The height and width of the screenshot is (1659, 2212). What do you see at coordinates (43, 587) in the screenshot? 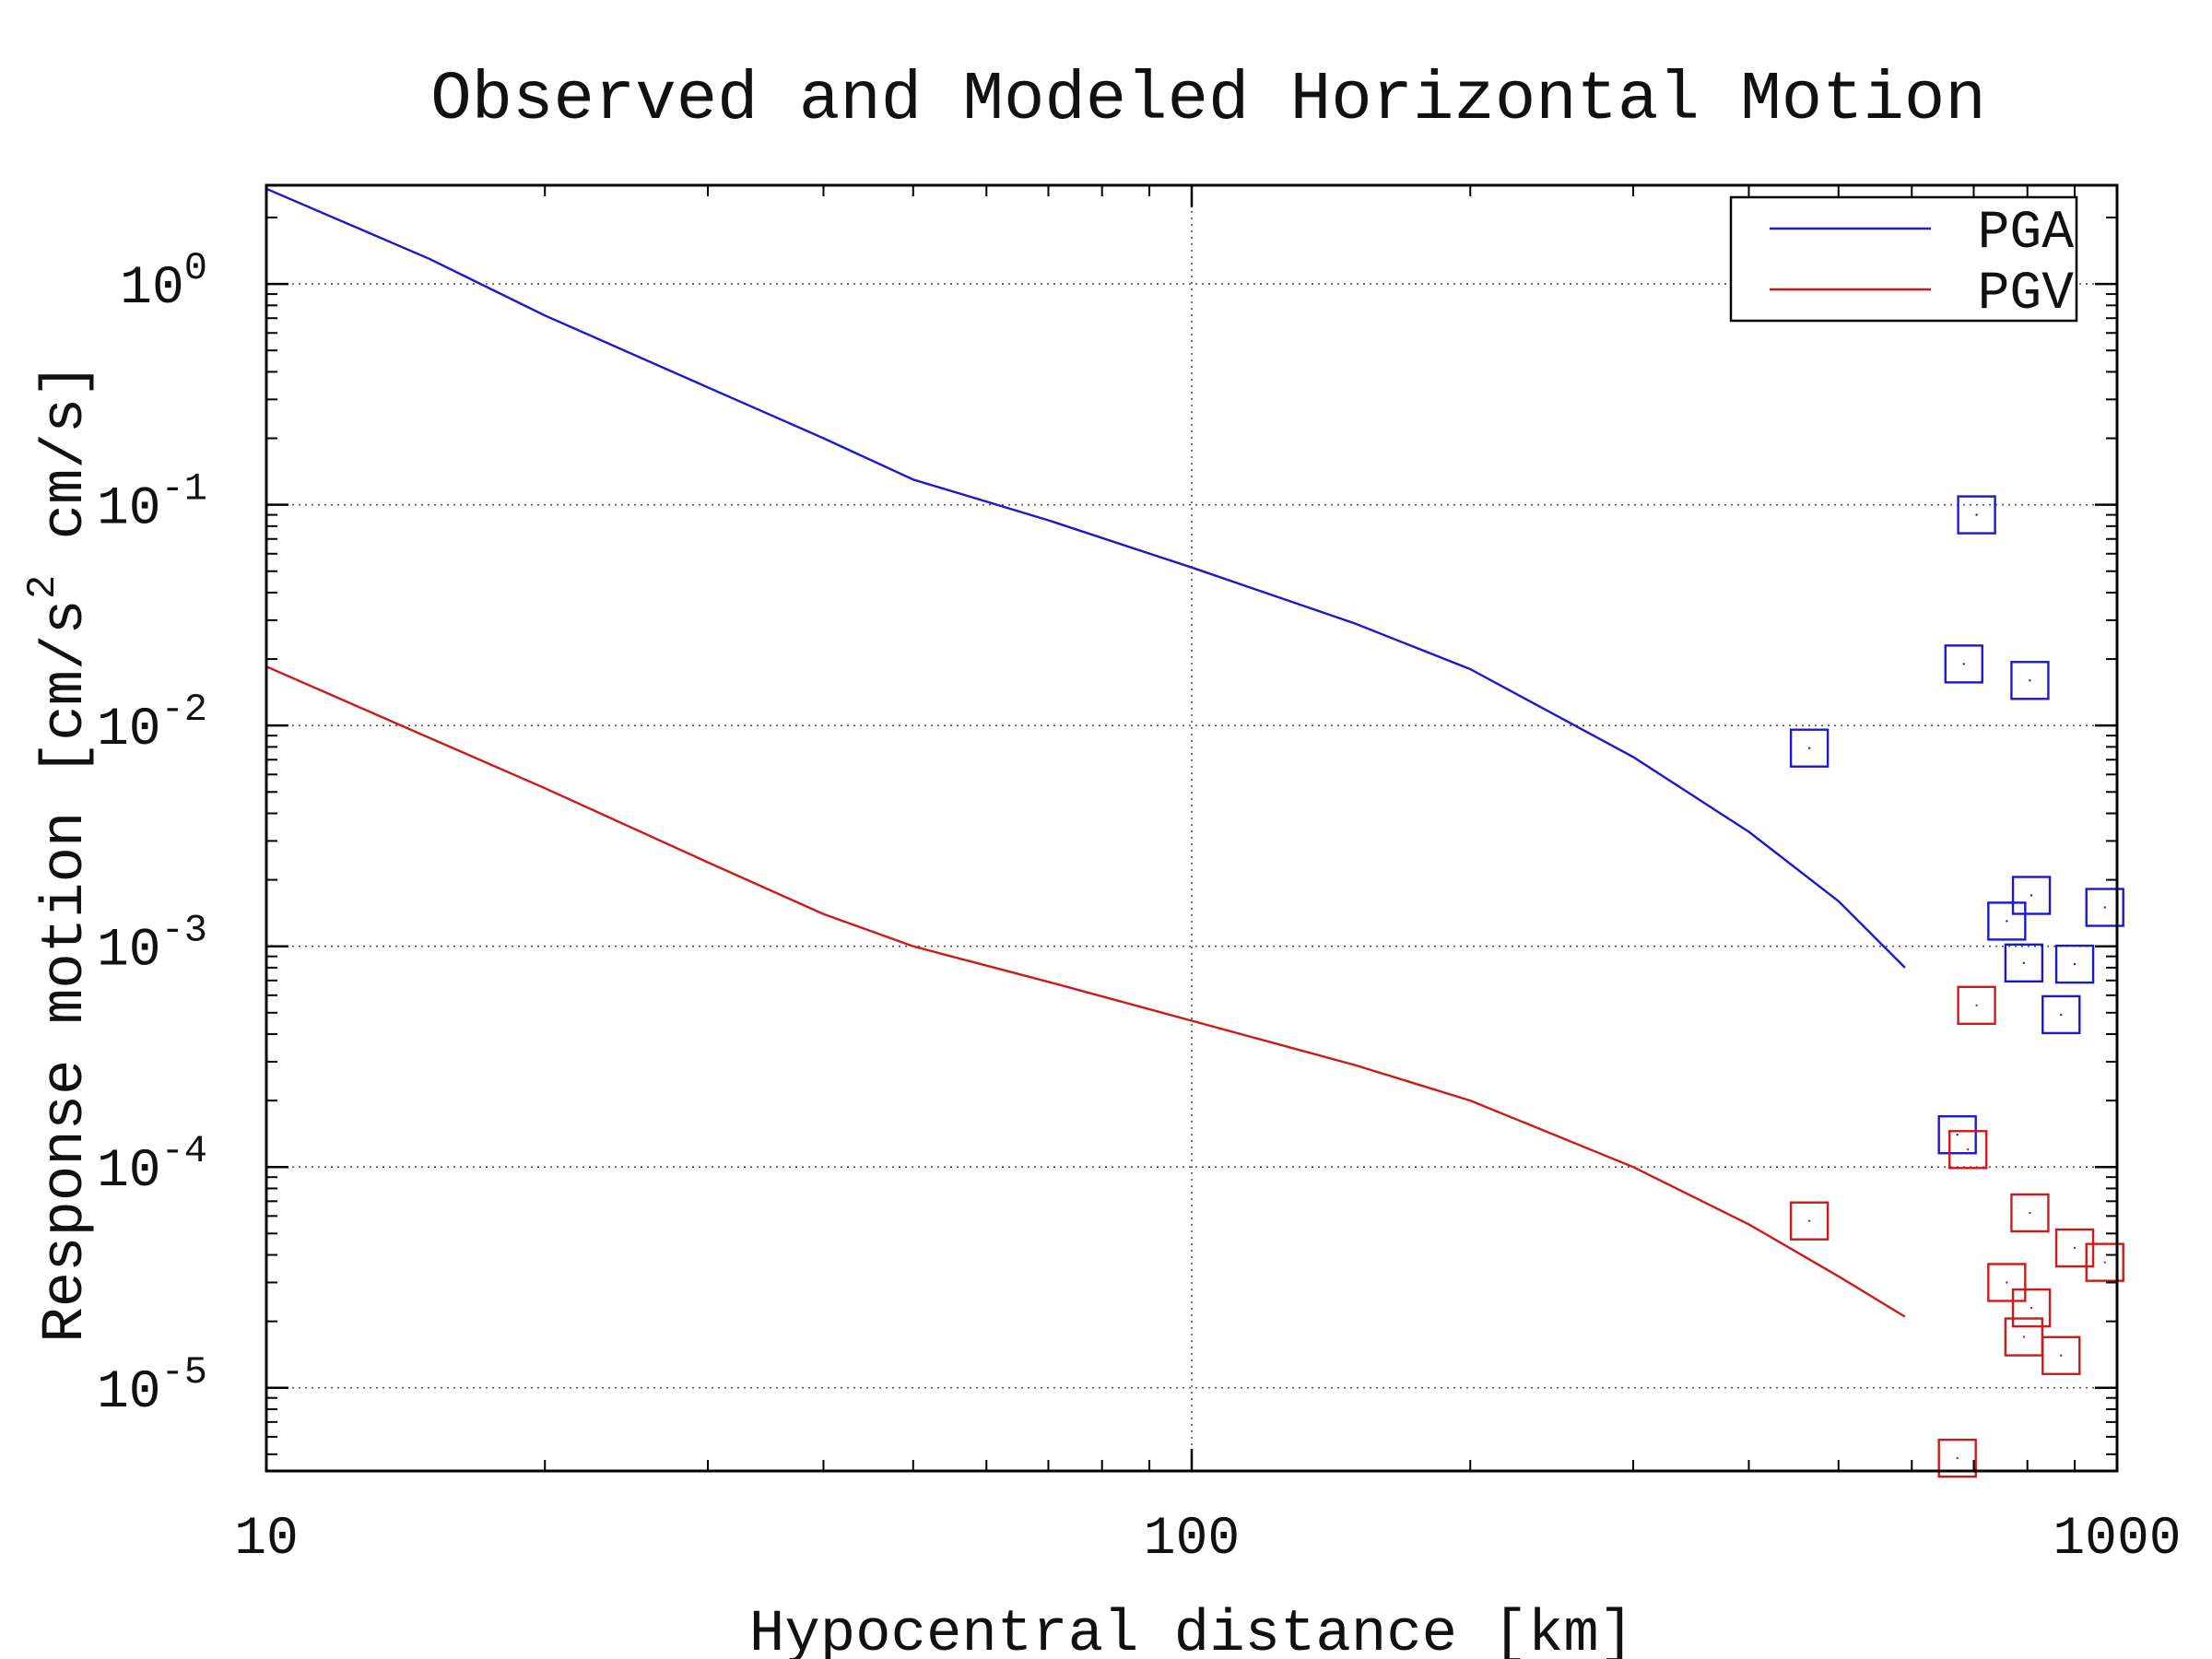
I see `y-axis-label-exponent: 2` at bounding box center [43, 587].